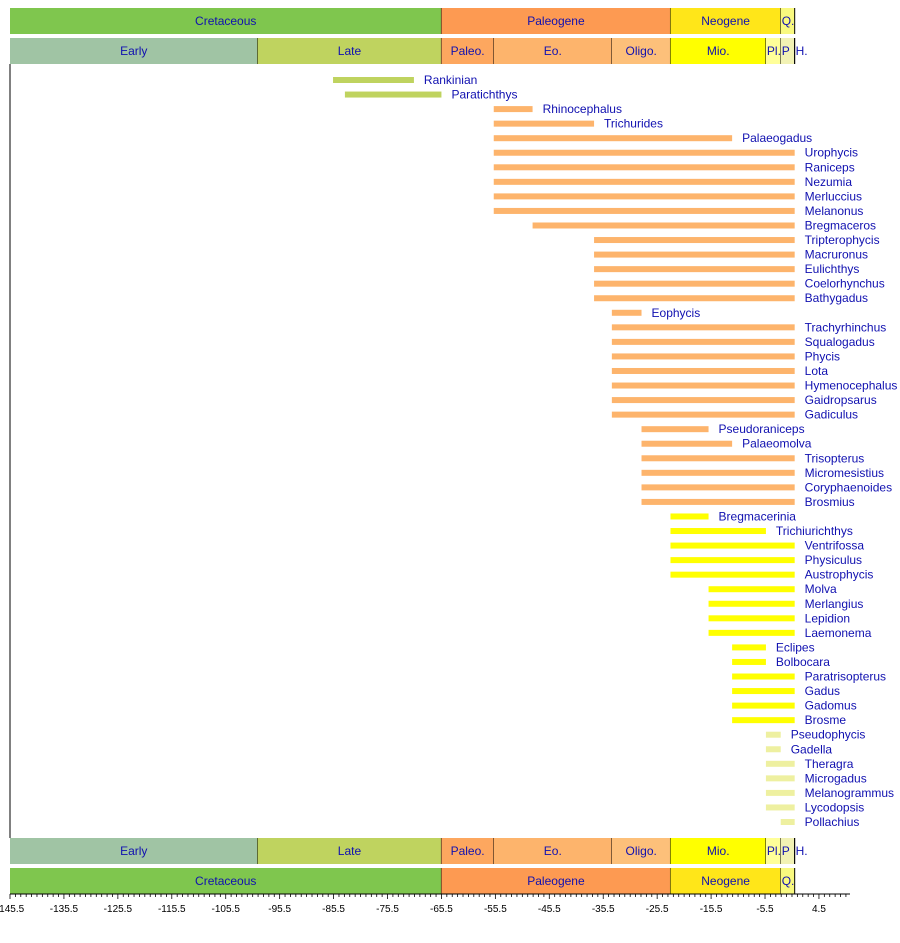 This screenshot has height=943, width=900. What do you see at coordinates (777, 138) in the screenshot?
I see `taxon-label: Palaeogadus` at bounding box center [777, 138].